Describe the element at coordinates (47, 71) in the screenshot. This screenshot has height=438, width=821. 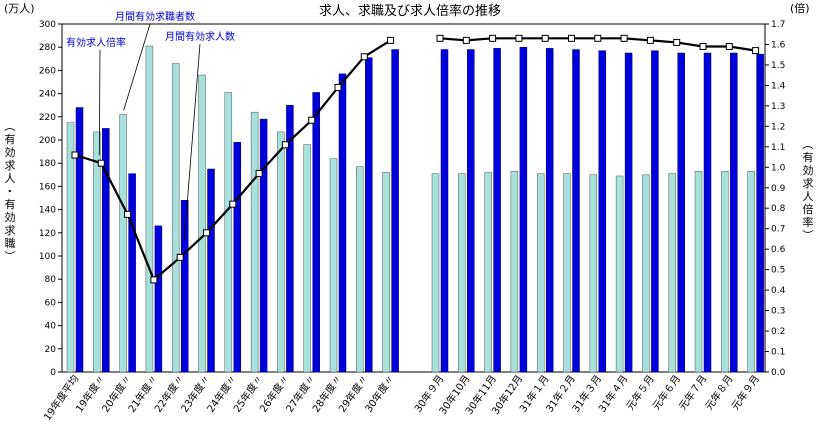
I see `left-tick-label: 260` at that location.